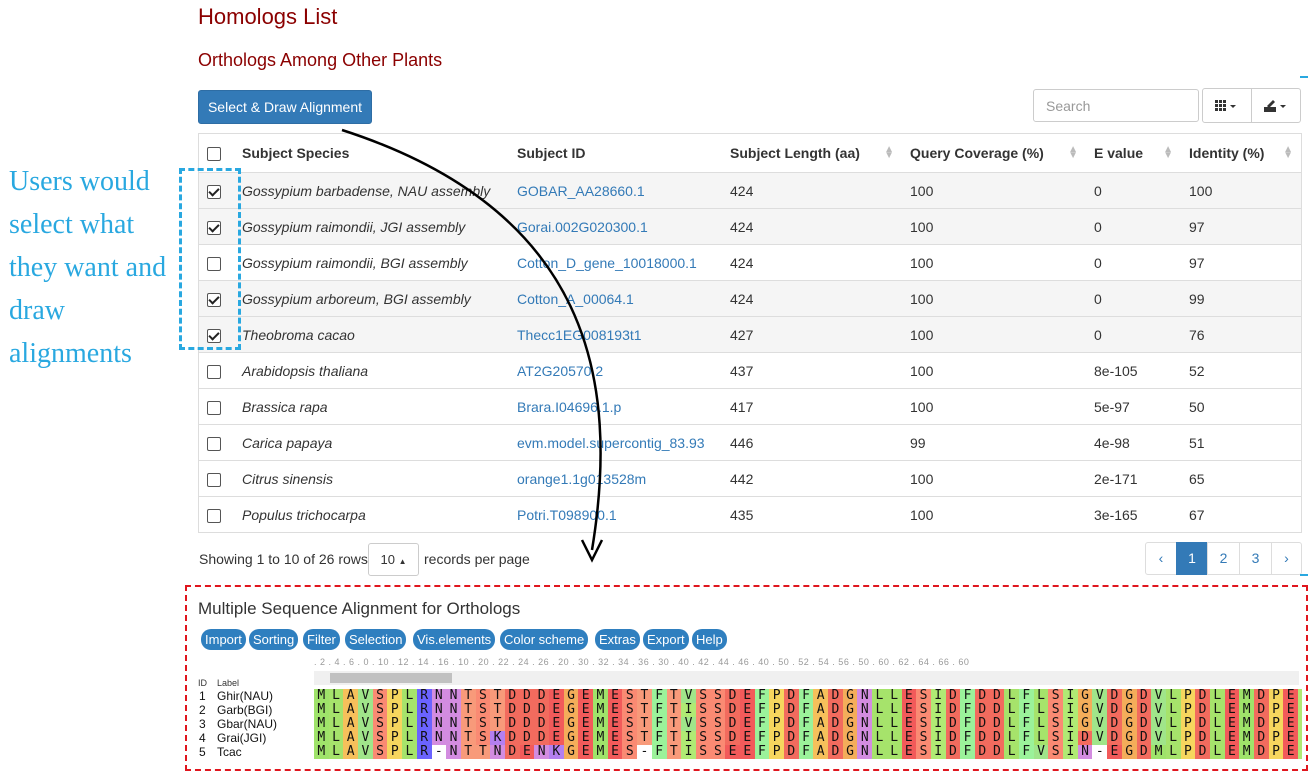 Image resolution: width=1310 pixels, height=772 pixels. I want to click on sequence-label: Ghir(NAU), so click(245, 696).